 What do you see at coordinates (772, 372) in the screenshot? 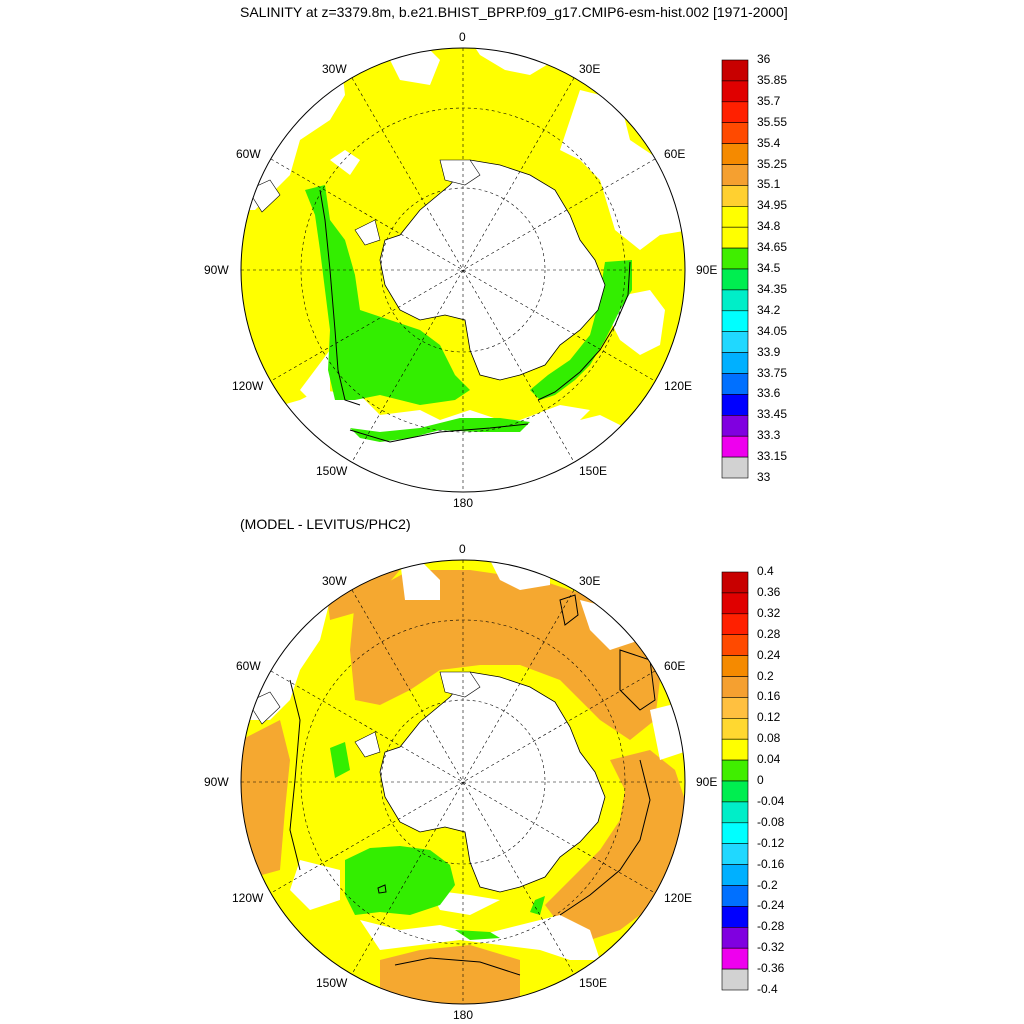
I see `top-colorbar-label: 33.75` at bounding box center [772, 372].